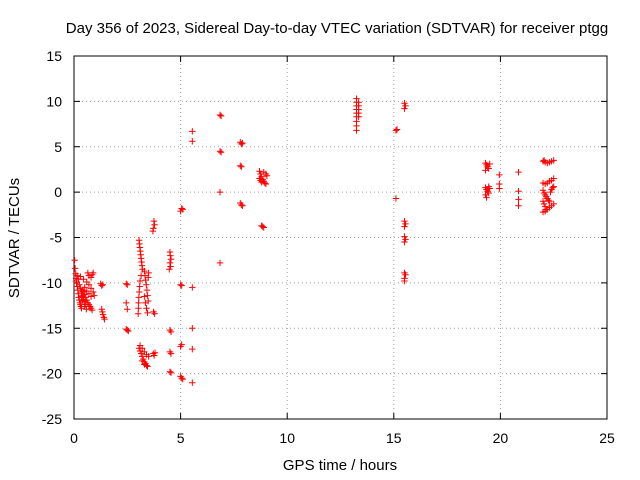 Image resolution: width=640 pixels, height=480 pixels. Describe the element at coordinates (54, 101) in the screenshot. I see `y-tick-label: 10` at that location.